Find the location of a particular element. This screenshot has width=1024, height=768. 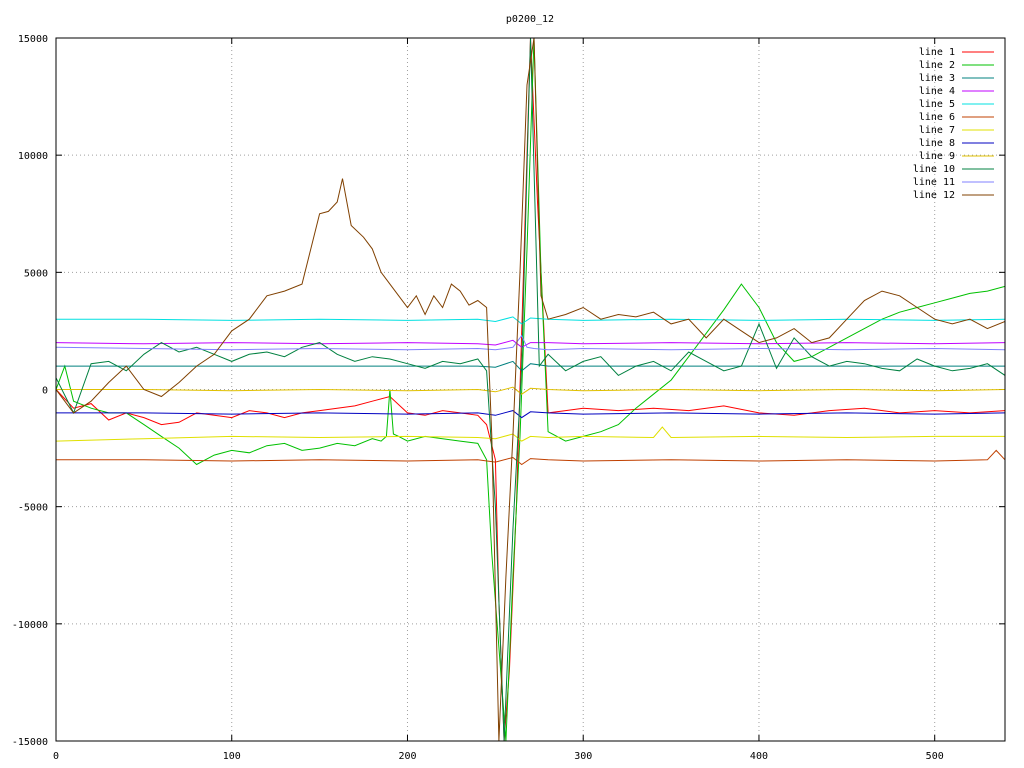

legend-label: line 2 is located at coordinates (937, 65).